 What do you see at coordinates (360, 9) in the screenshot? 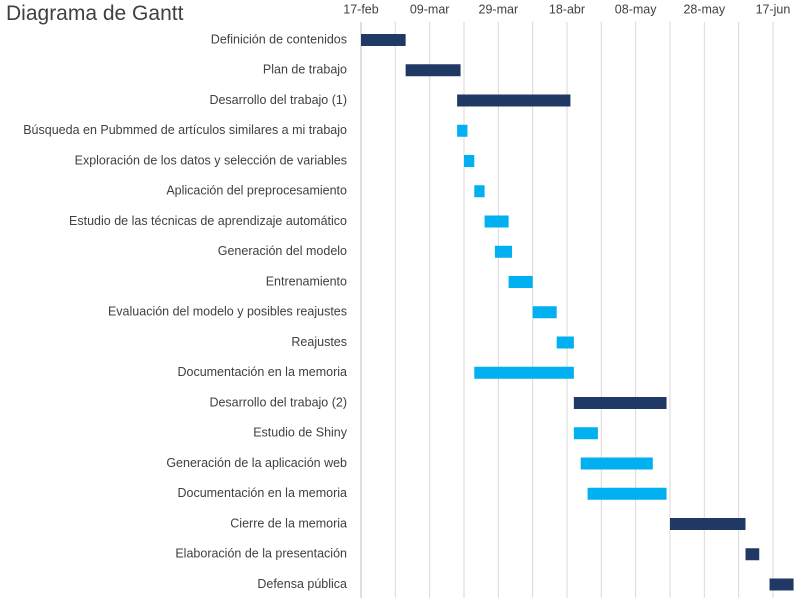
I see `x-tick-label-0: 17-feb` at bounding box center [360, 9].